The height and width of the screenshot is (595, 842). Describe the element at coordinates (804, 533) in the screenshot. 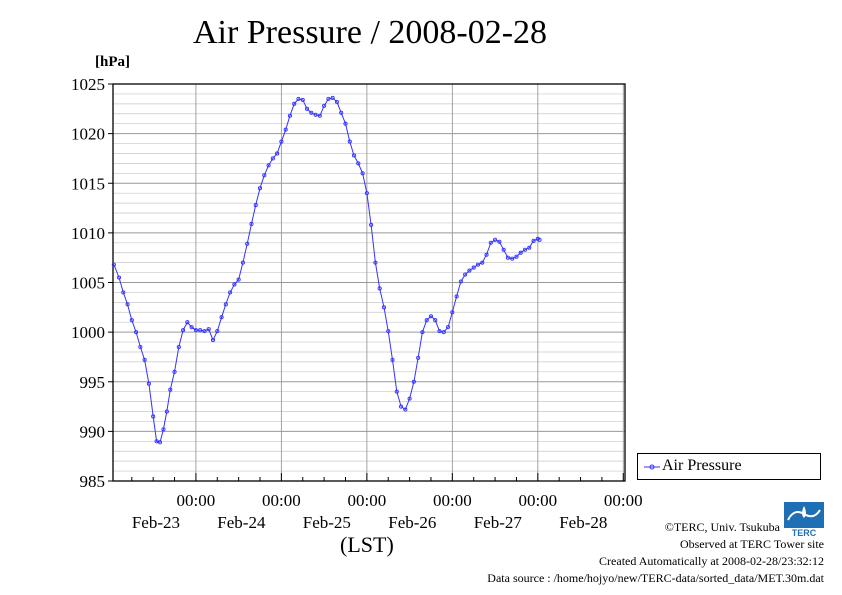

I see `logo-text: TERC` at that location.